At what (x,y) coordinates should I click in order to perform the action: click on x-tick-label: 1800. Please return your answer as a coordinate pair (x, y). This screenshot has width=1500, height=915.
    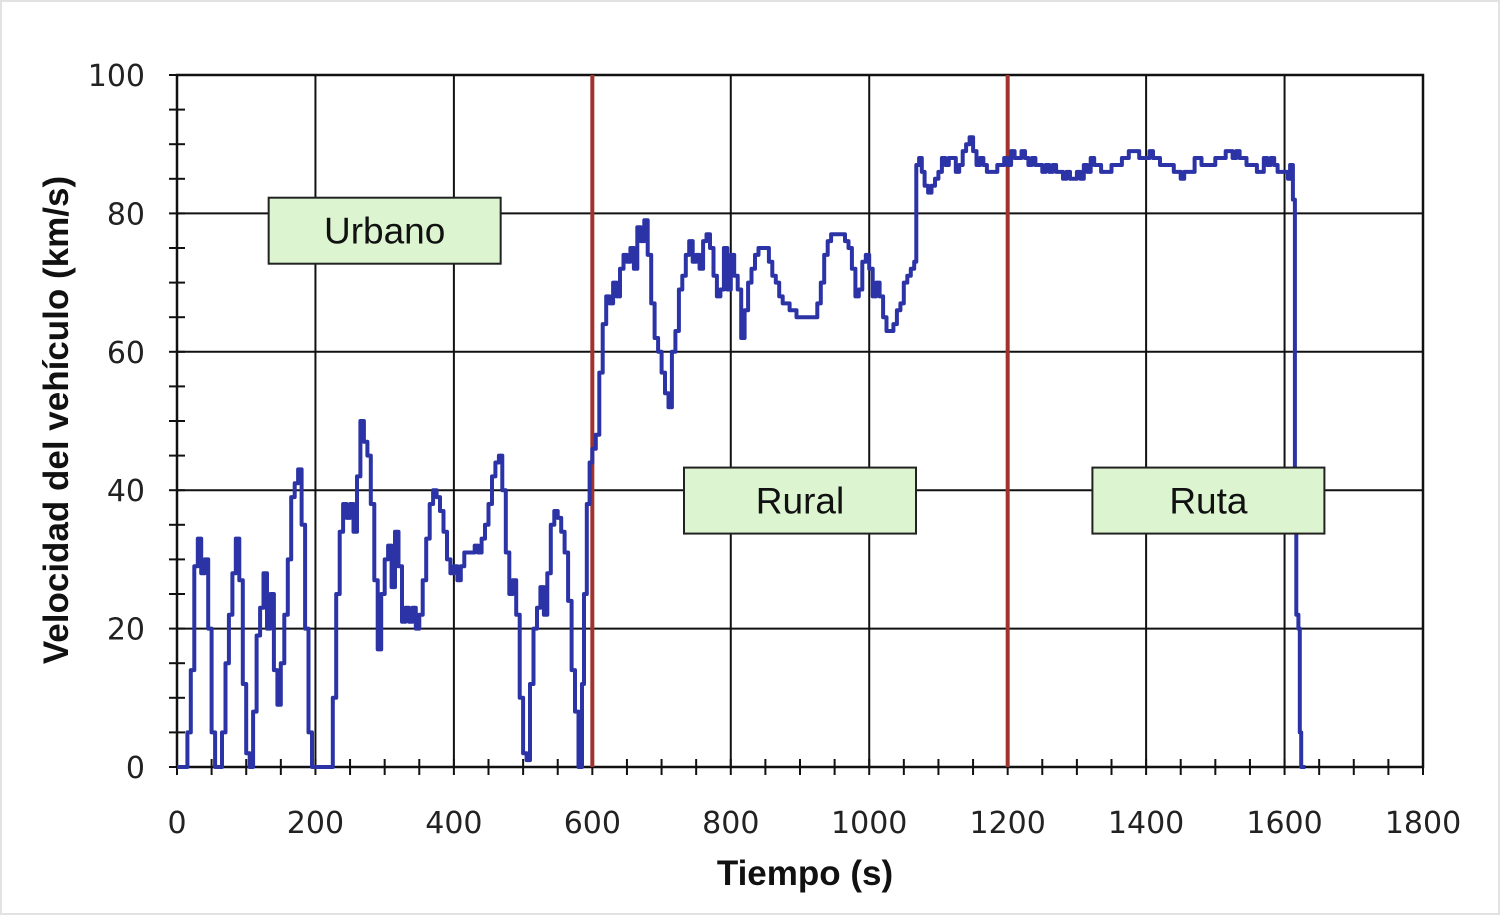
    Looking at the image, I should click on (1423, 823).